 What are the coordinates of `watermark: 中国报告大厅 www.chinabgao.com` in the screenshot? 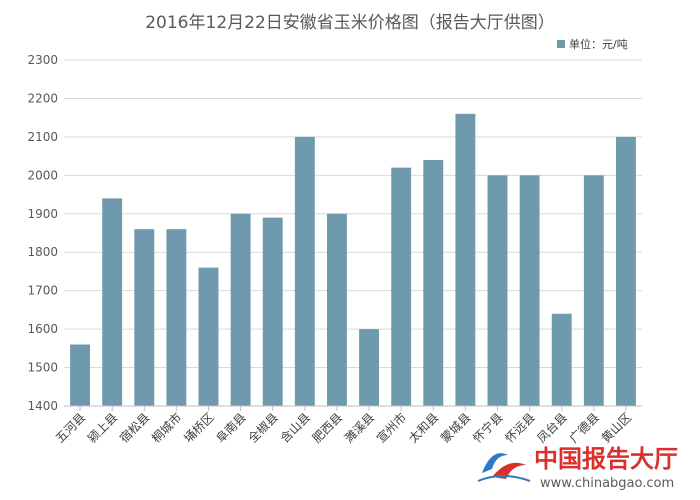 It's located at (577, 468).